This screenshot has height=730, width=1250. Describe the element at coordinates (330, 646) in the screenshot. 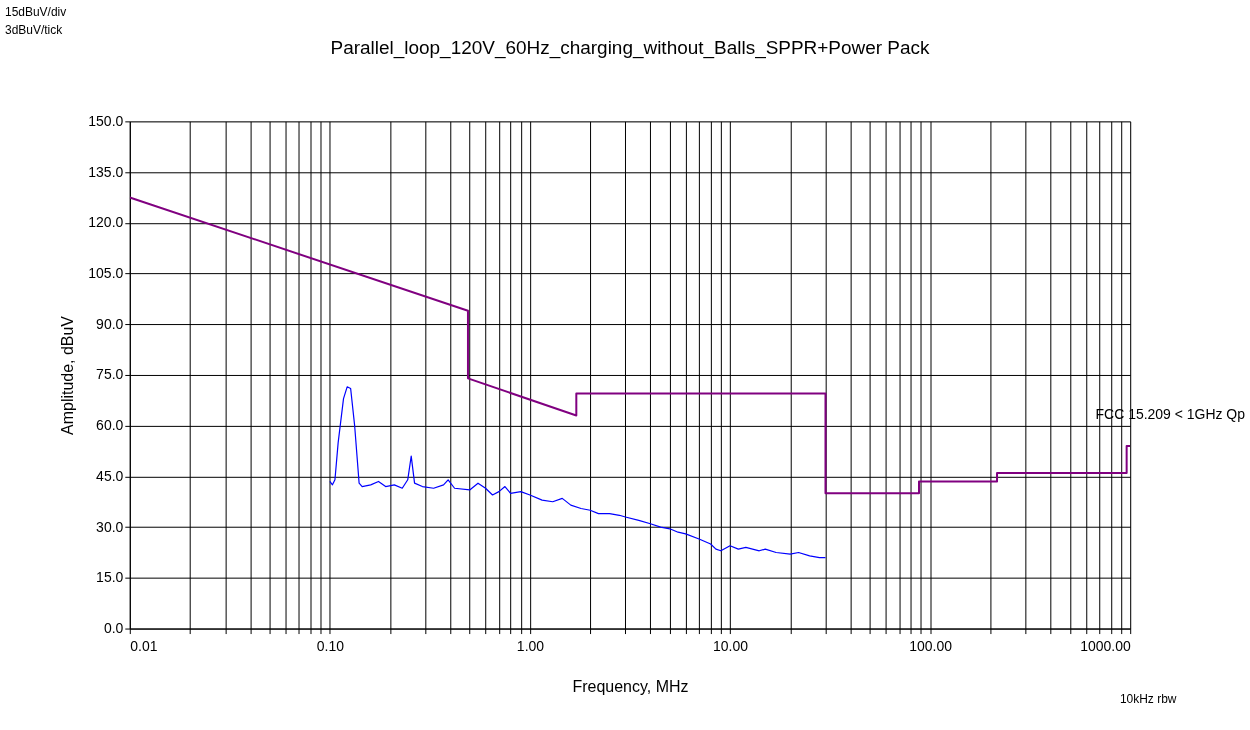

I see `x-tick-label: 0.10` at that location.